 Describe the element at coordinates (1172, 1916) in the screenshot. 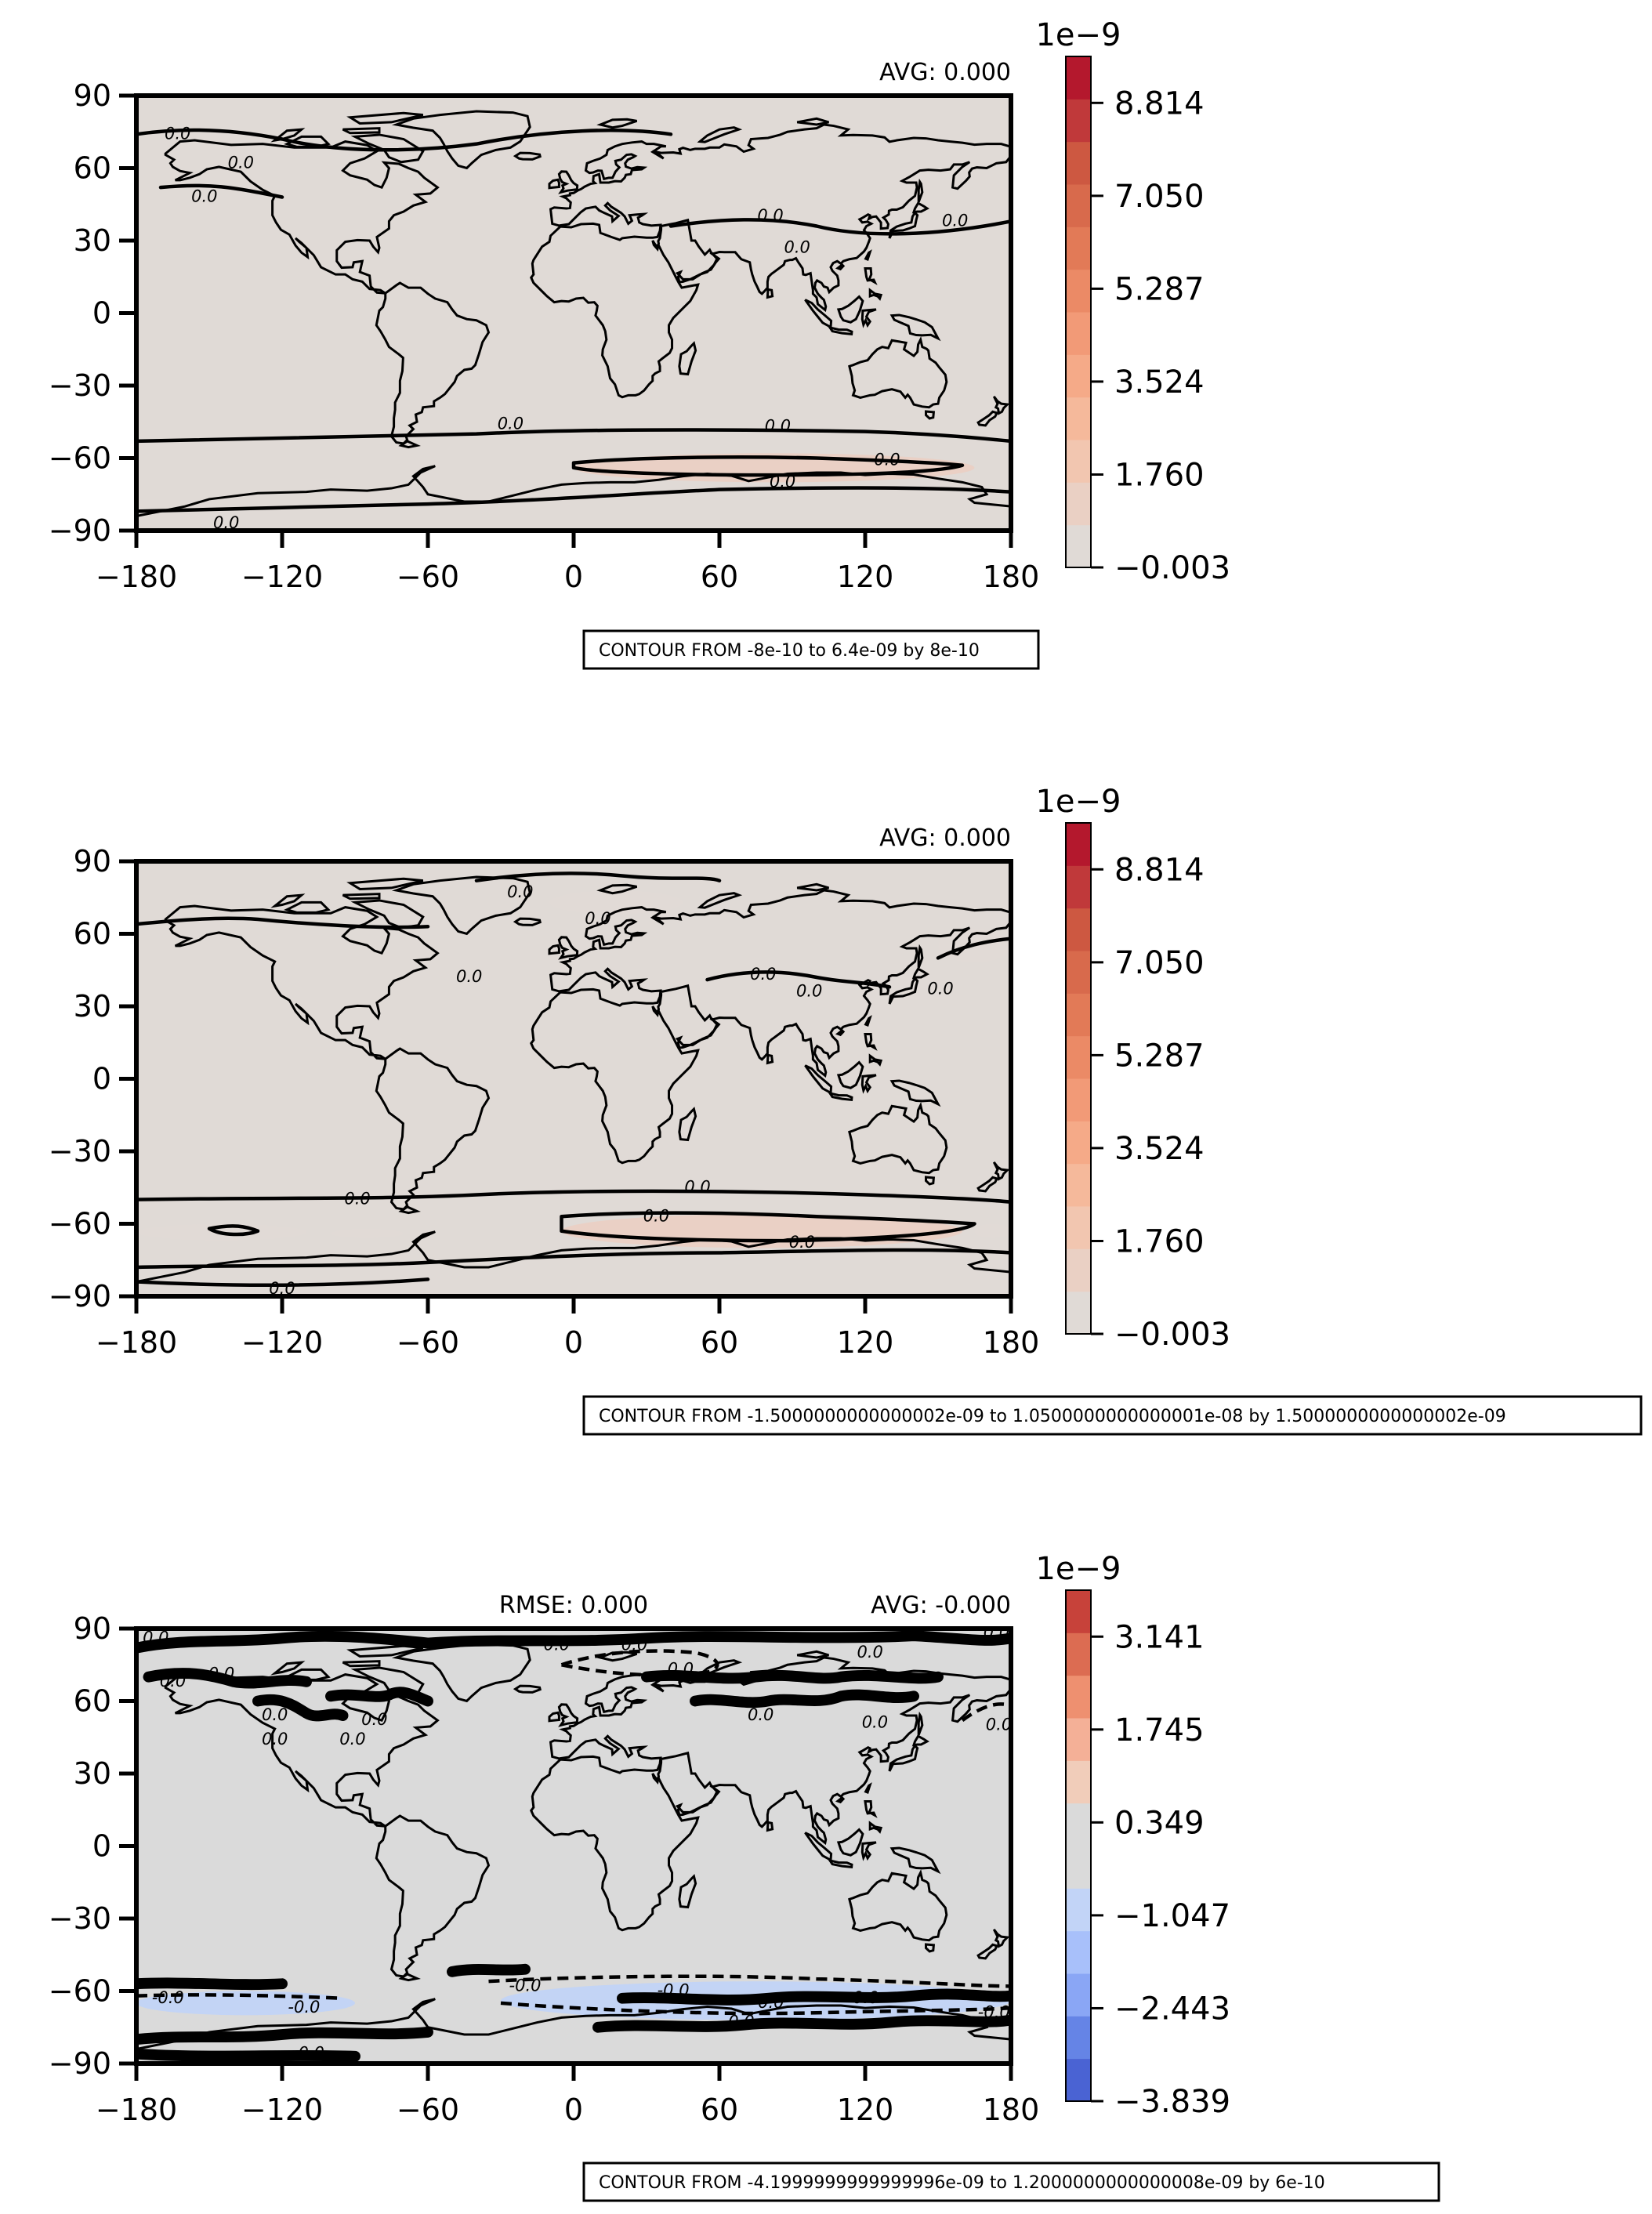

I see `colorbar-tick-label: −1.047` at that location.